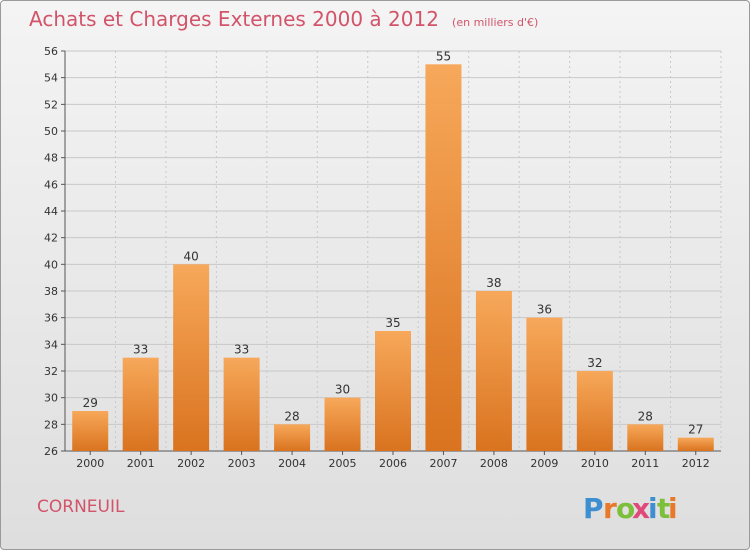 The width and height of the screenshot is (750, 550). I want to click on x-tick-label: 2008, so click(494, 463).